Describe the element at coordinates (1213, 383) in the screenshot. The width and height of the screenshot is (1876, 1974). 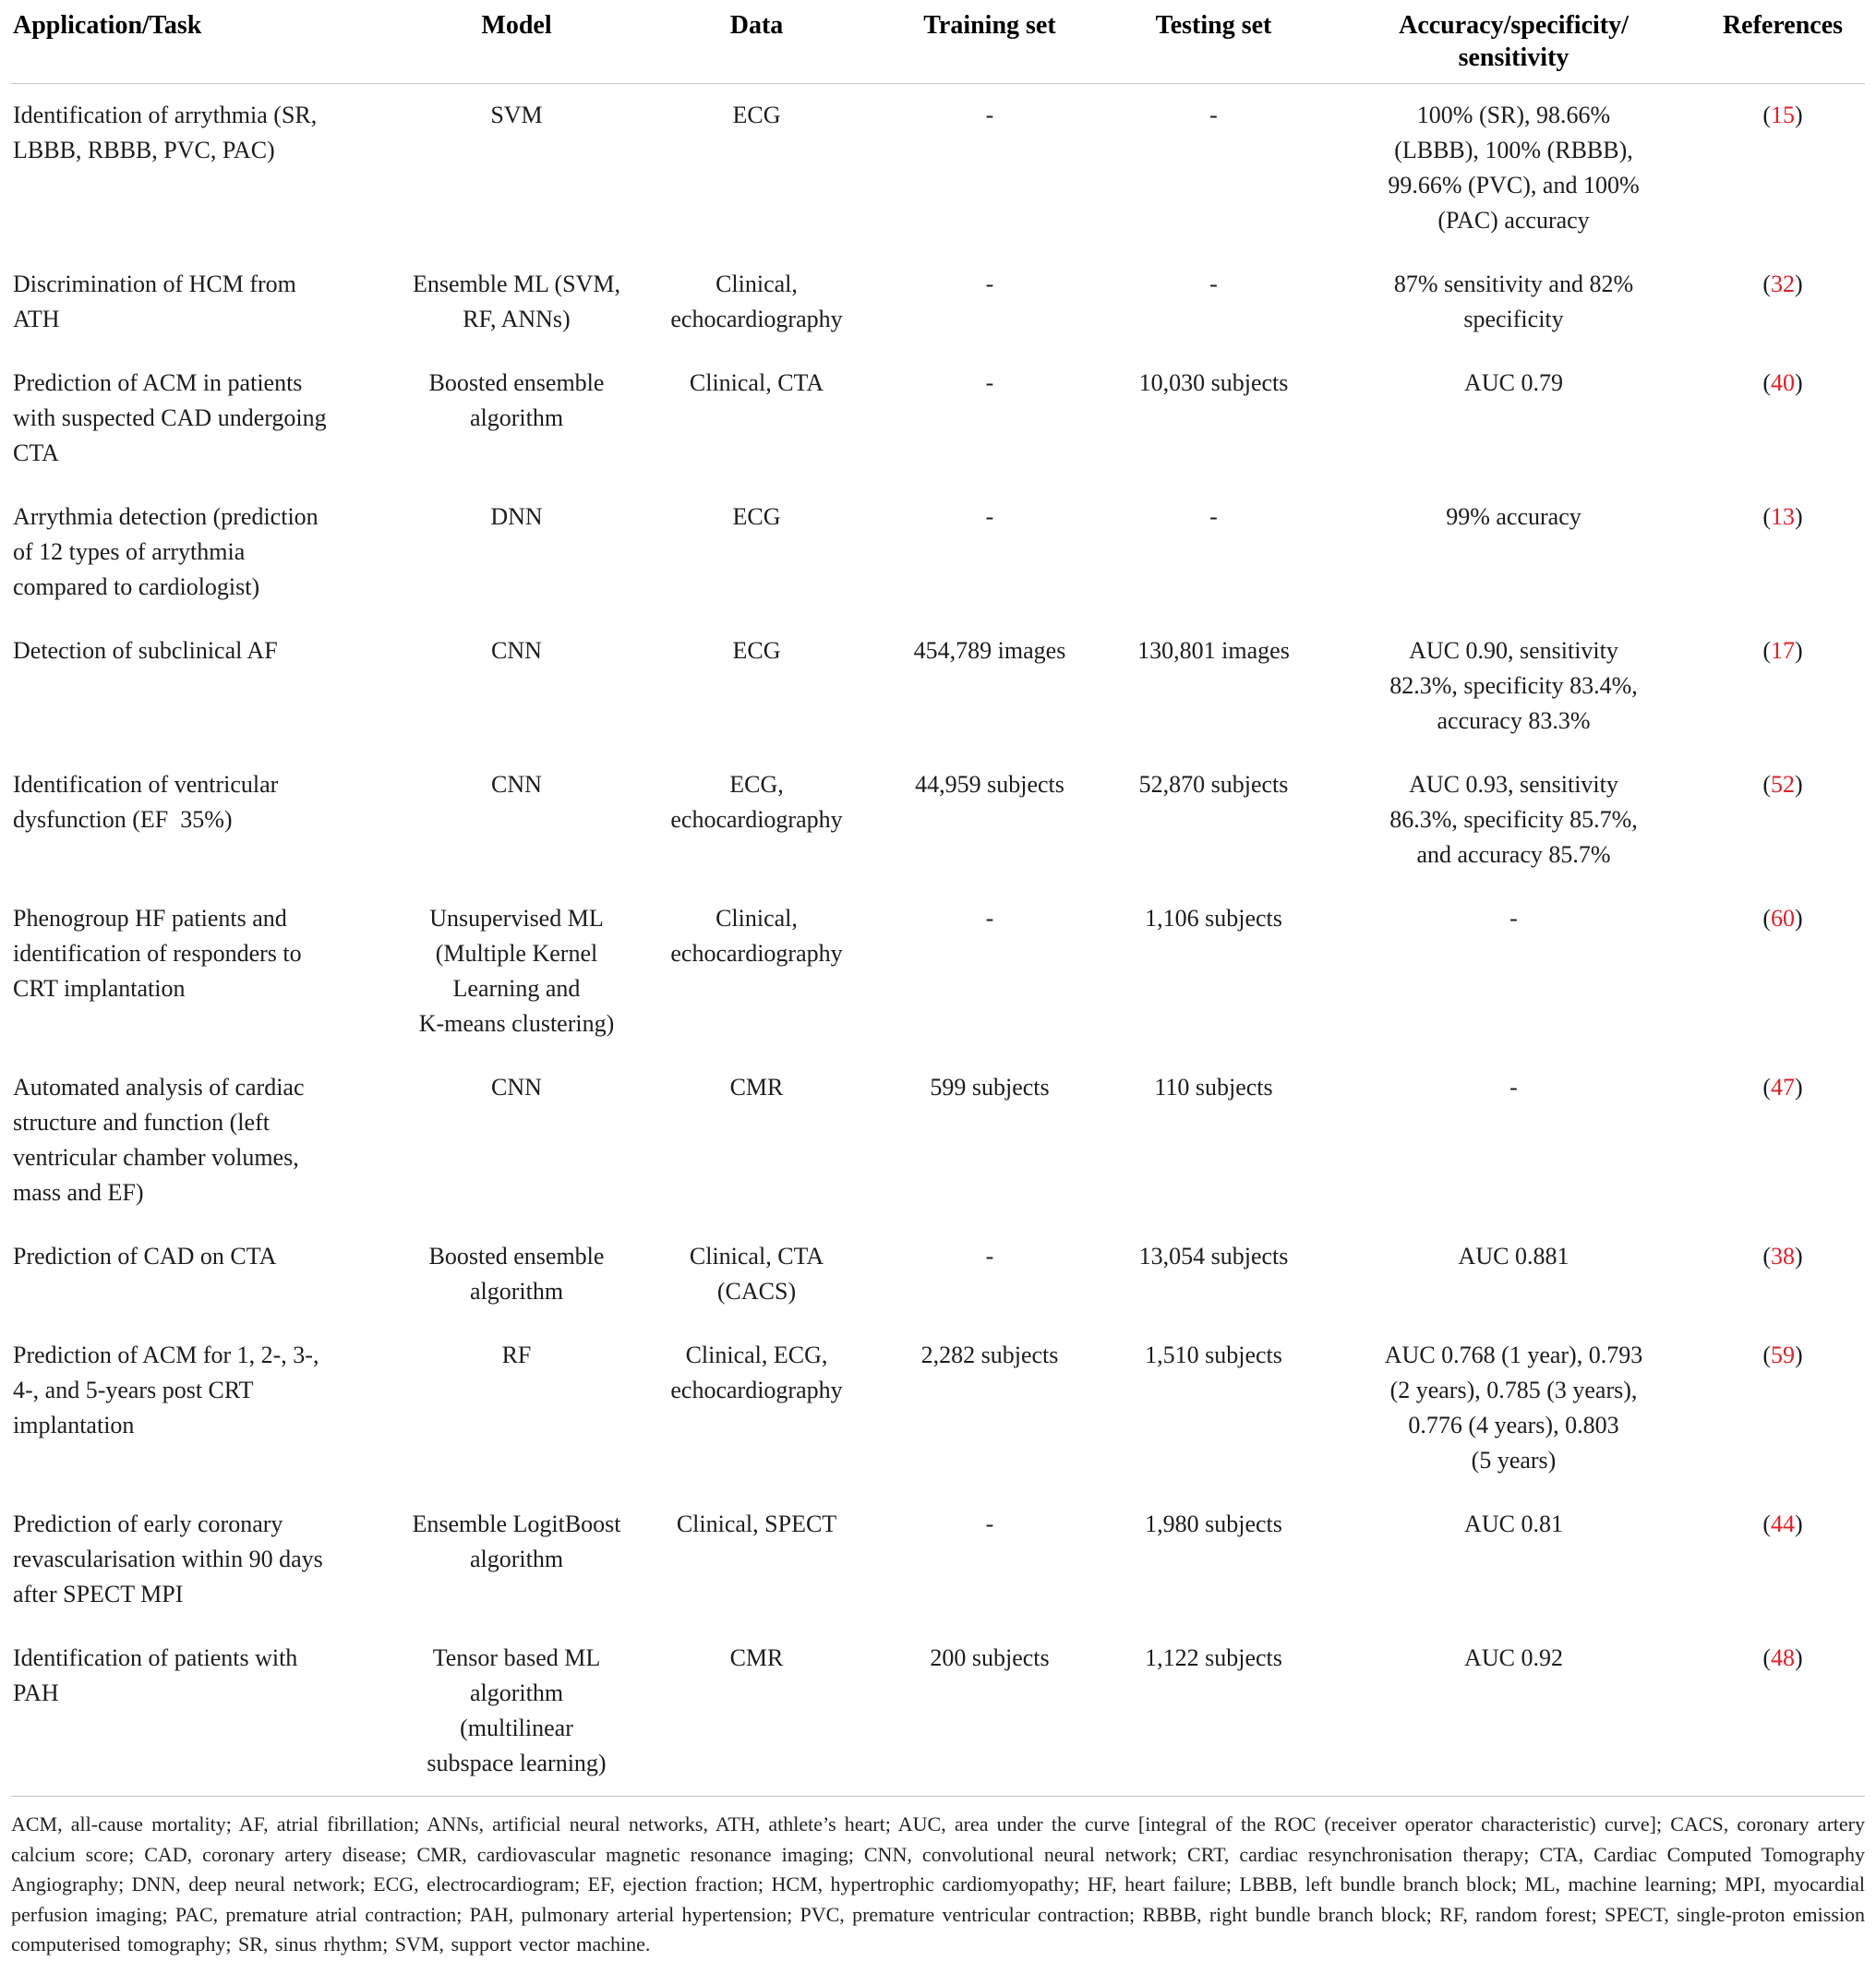
I see `testing-cell: 10,030 subjects` at that location.